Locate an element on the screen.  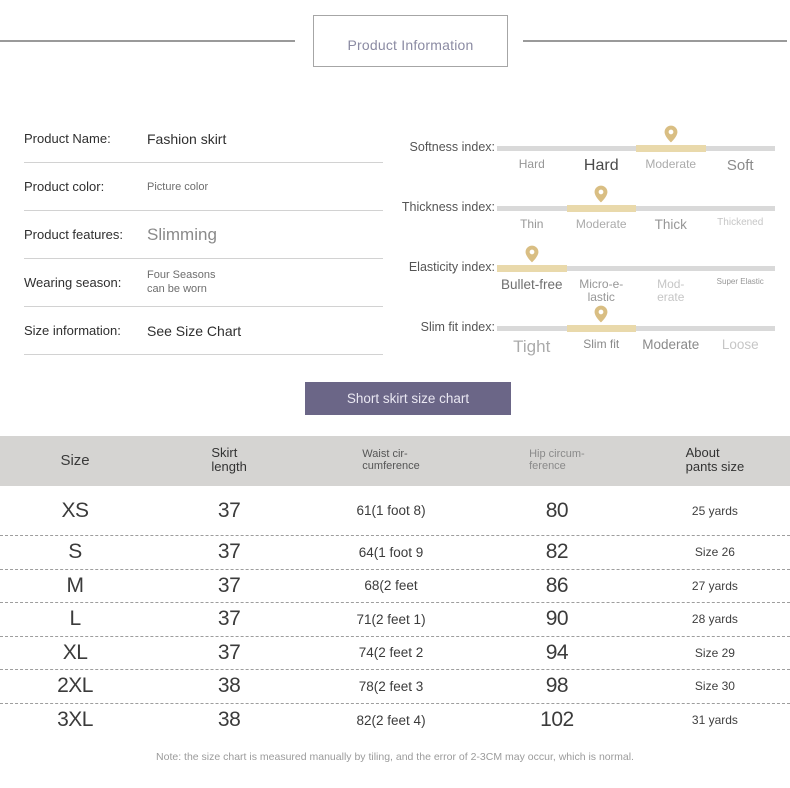
wearing-season-label: Wearing season: is located at coordinates (73, 282).